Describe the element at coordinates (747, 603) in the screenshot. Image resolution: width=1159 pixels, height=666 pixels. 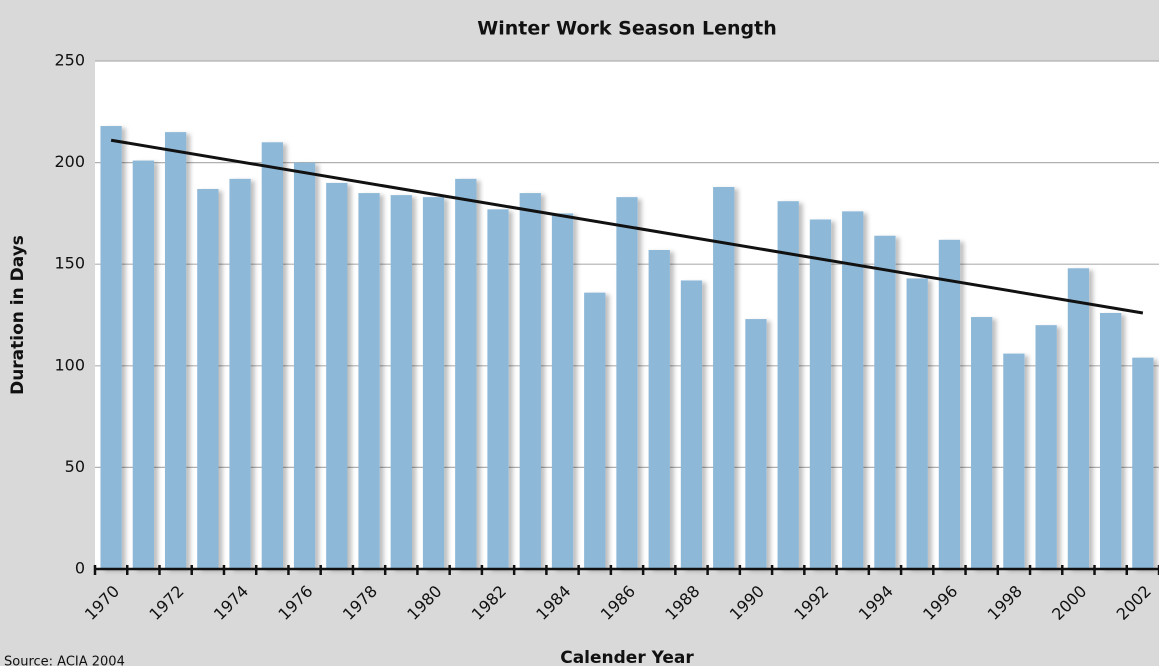
I see `x-tick-label: 1990` at that location.